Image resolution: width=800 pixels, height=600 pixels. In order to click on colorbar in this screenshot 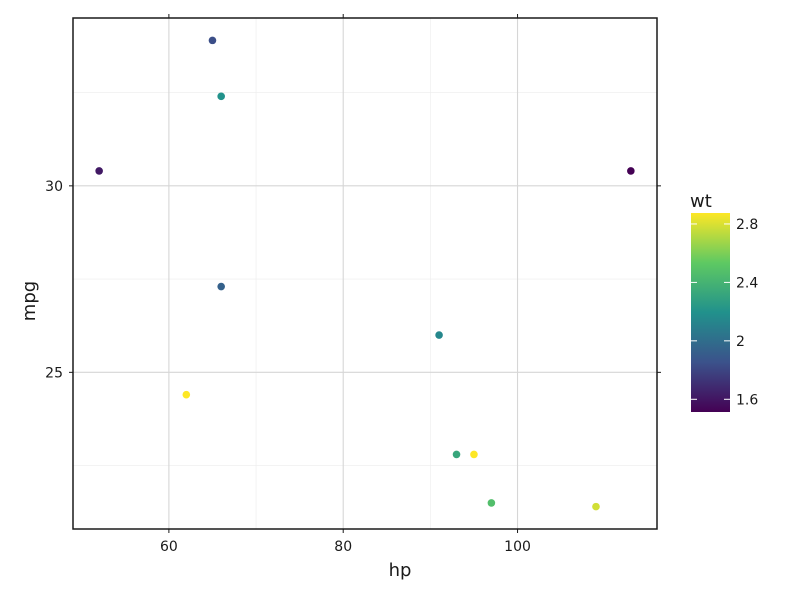, I will do `click(710, 312)`.